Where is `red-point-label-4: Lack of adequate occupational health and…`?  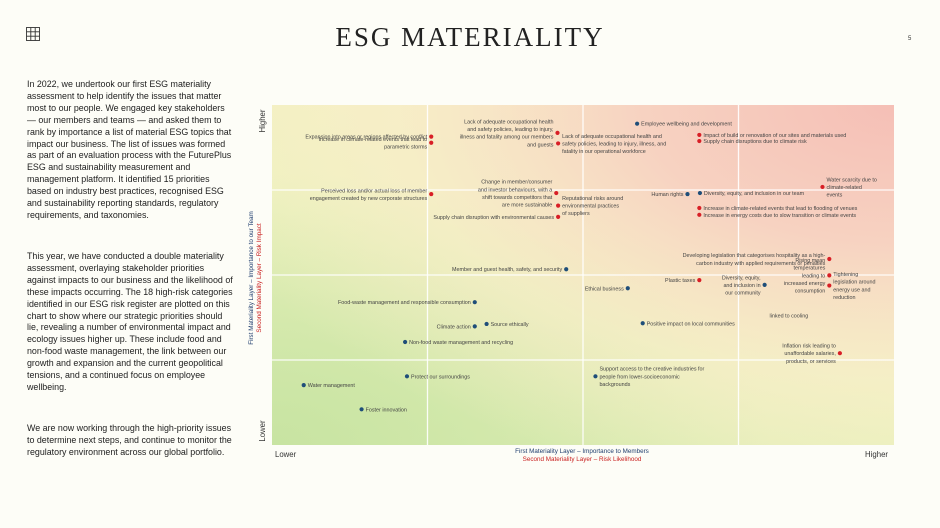 red-point-label-4: Lack of adequate occupational health and… is located at coordinates (614, 144).